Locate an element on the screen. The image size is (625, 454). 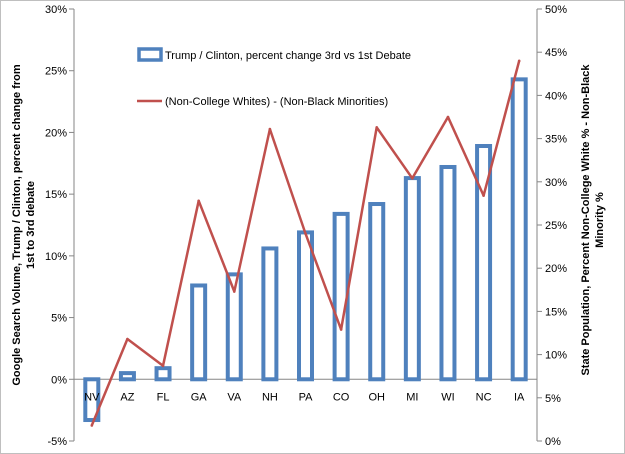
right-tick-label: 45% is located at coordinates (556, 53).